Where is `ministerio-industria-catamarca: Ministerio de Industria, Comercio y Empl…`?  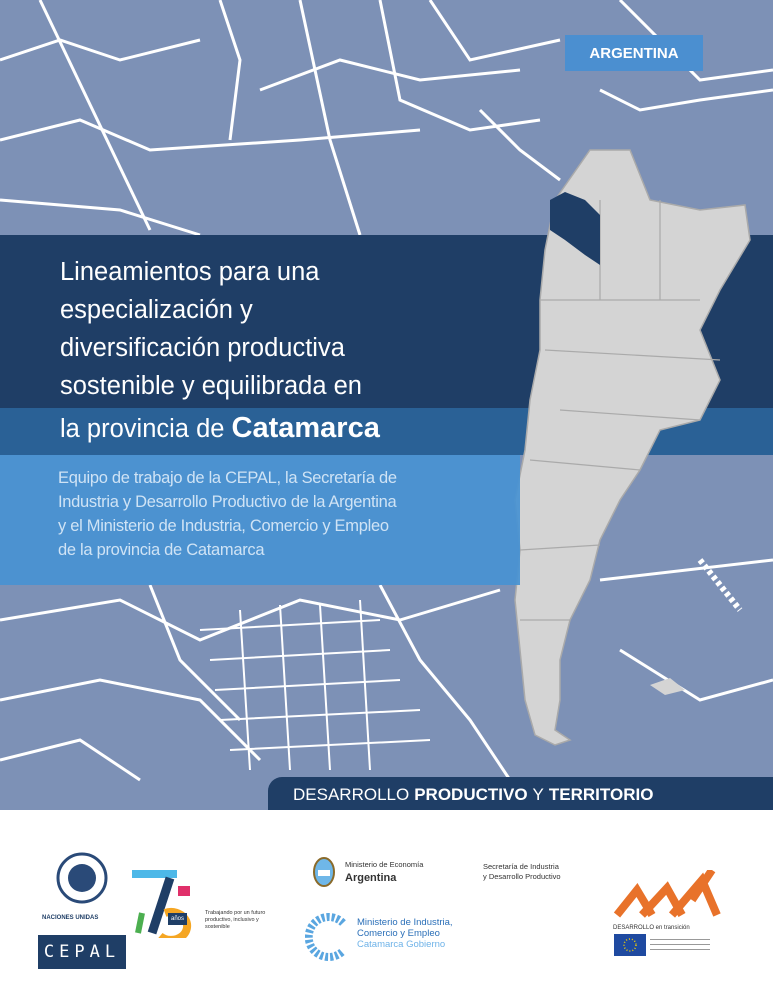 ministerio-industria-catamarca: Ministerio de Industria, Comercio y Empl… is located at coordinates (405, 933).